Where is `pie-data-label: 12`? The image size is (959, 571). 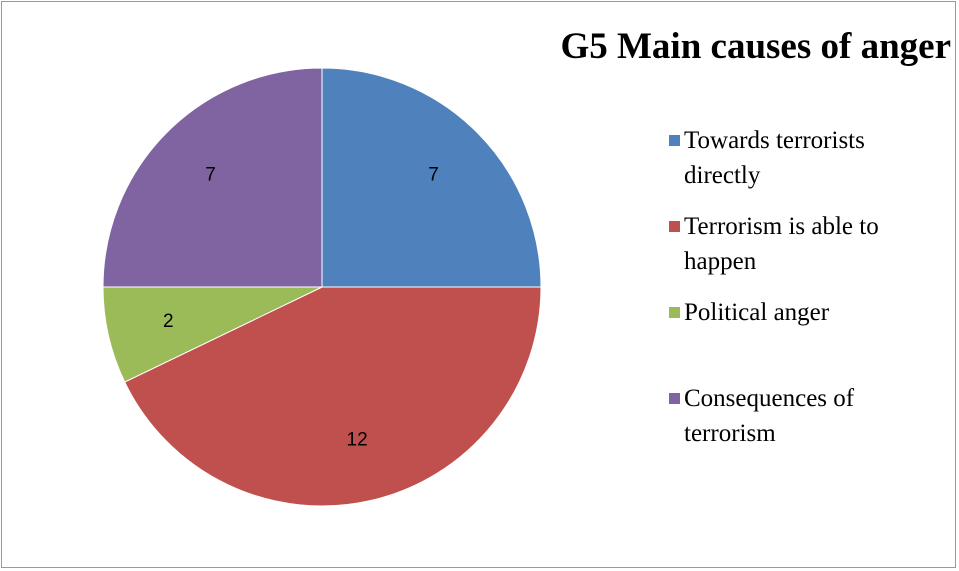
pie-data-label: 12 is located at coordinates (357, 440).